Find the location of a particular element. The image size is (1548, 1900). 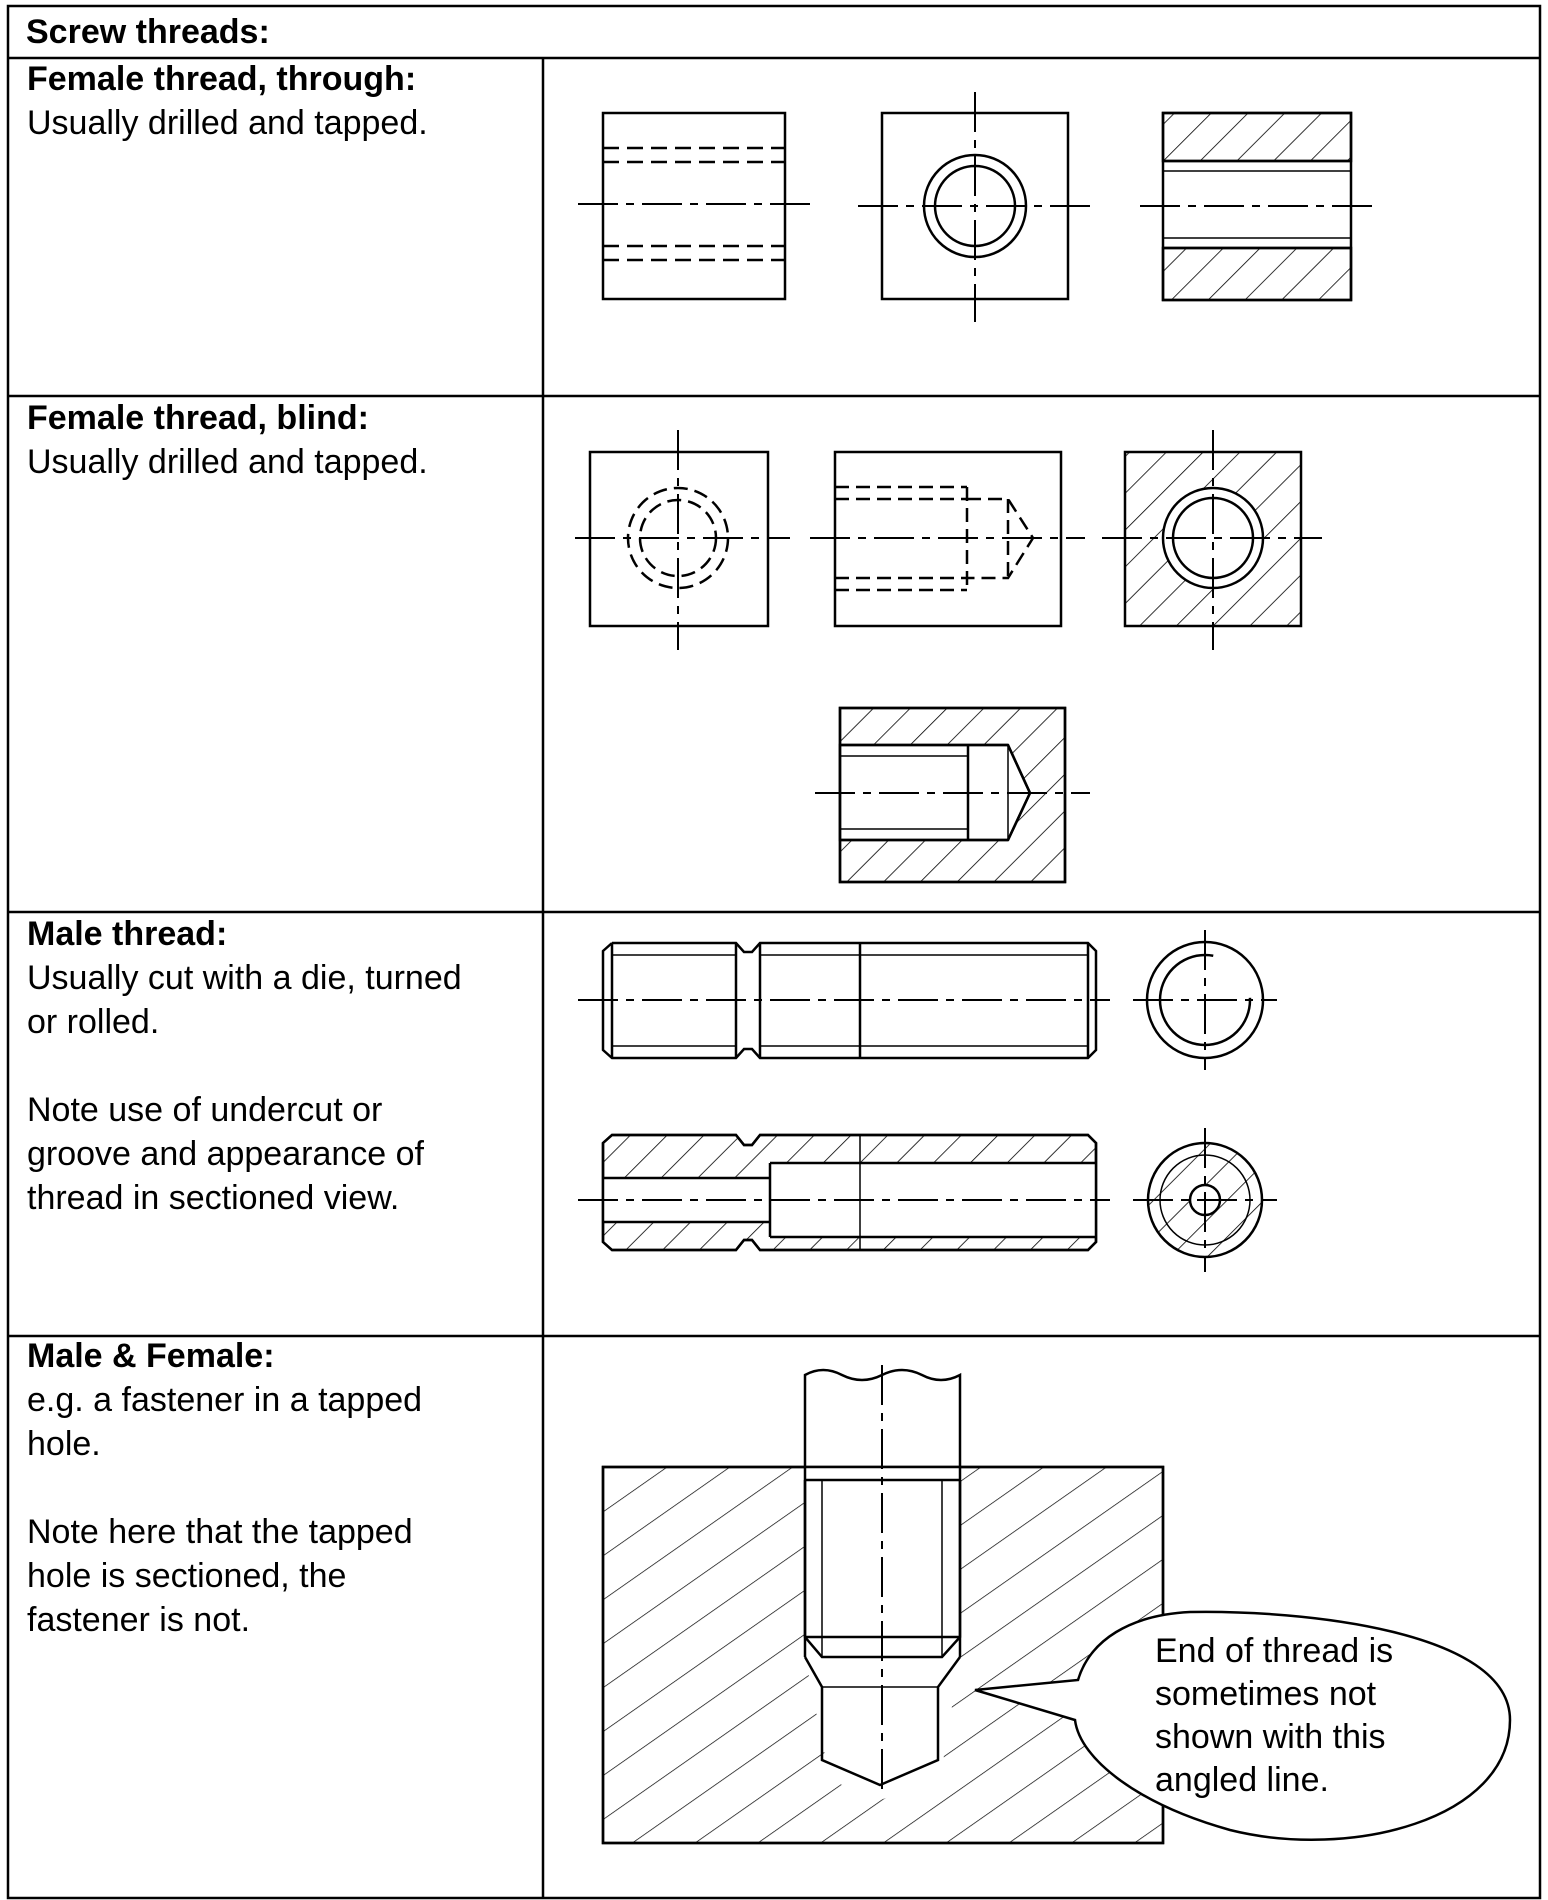

row-note-line: fastener is not. is located at coordinates (139, 1620).